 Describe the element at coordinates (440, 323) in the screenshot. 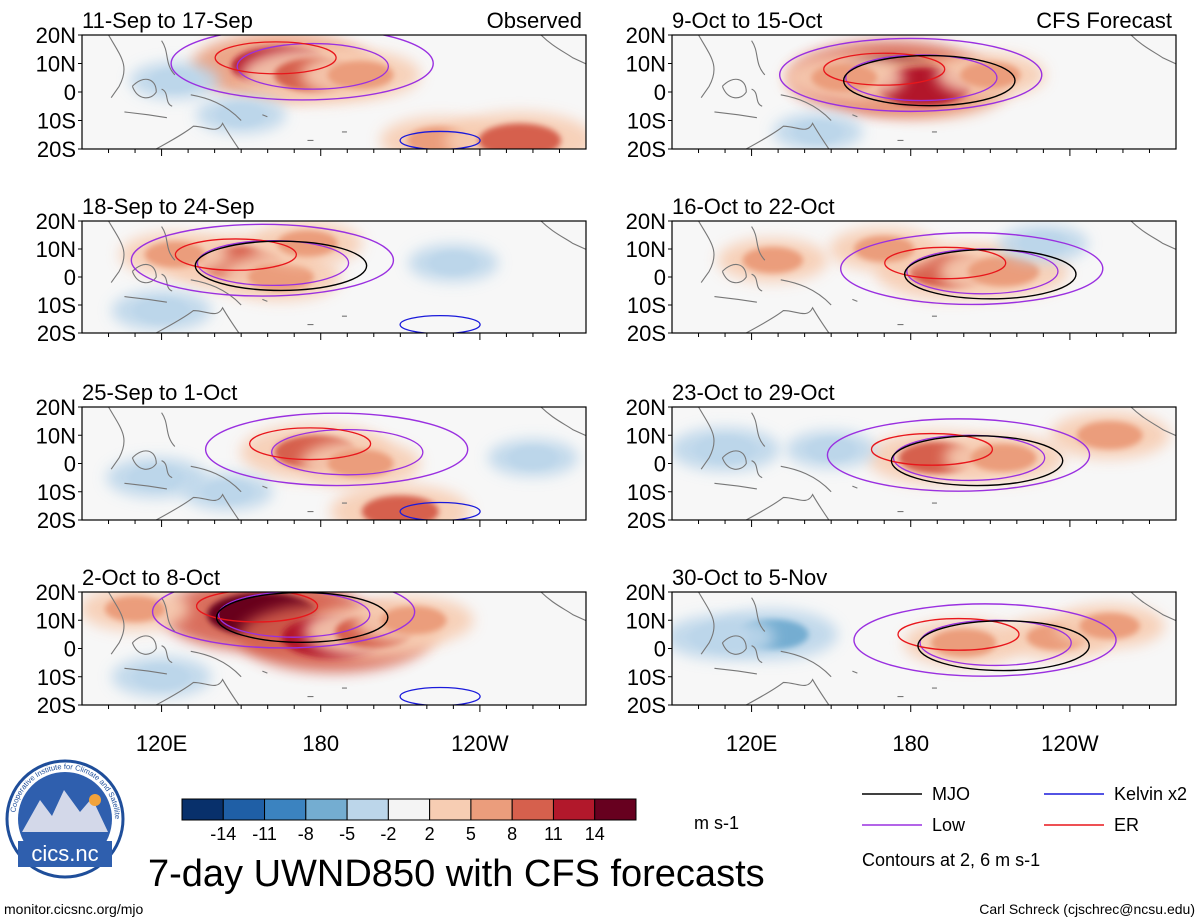

I see `contour-kelvin` at that location.